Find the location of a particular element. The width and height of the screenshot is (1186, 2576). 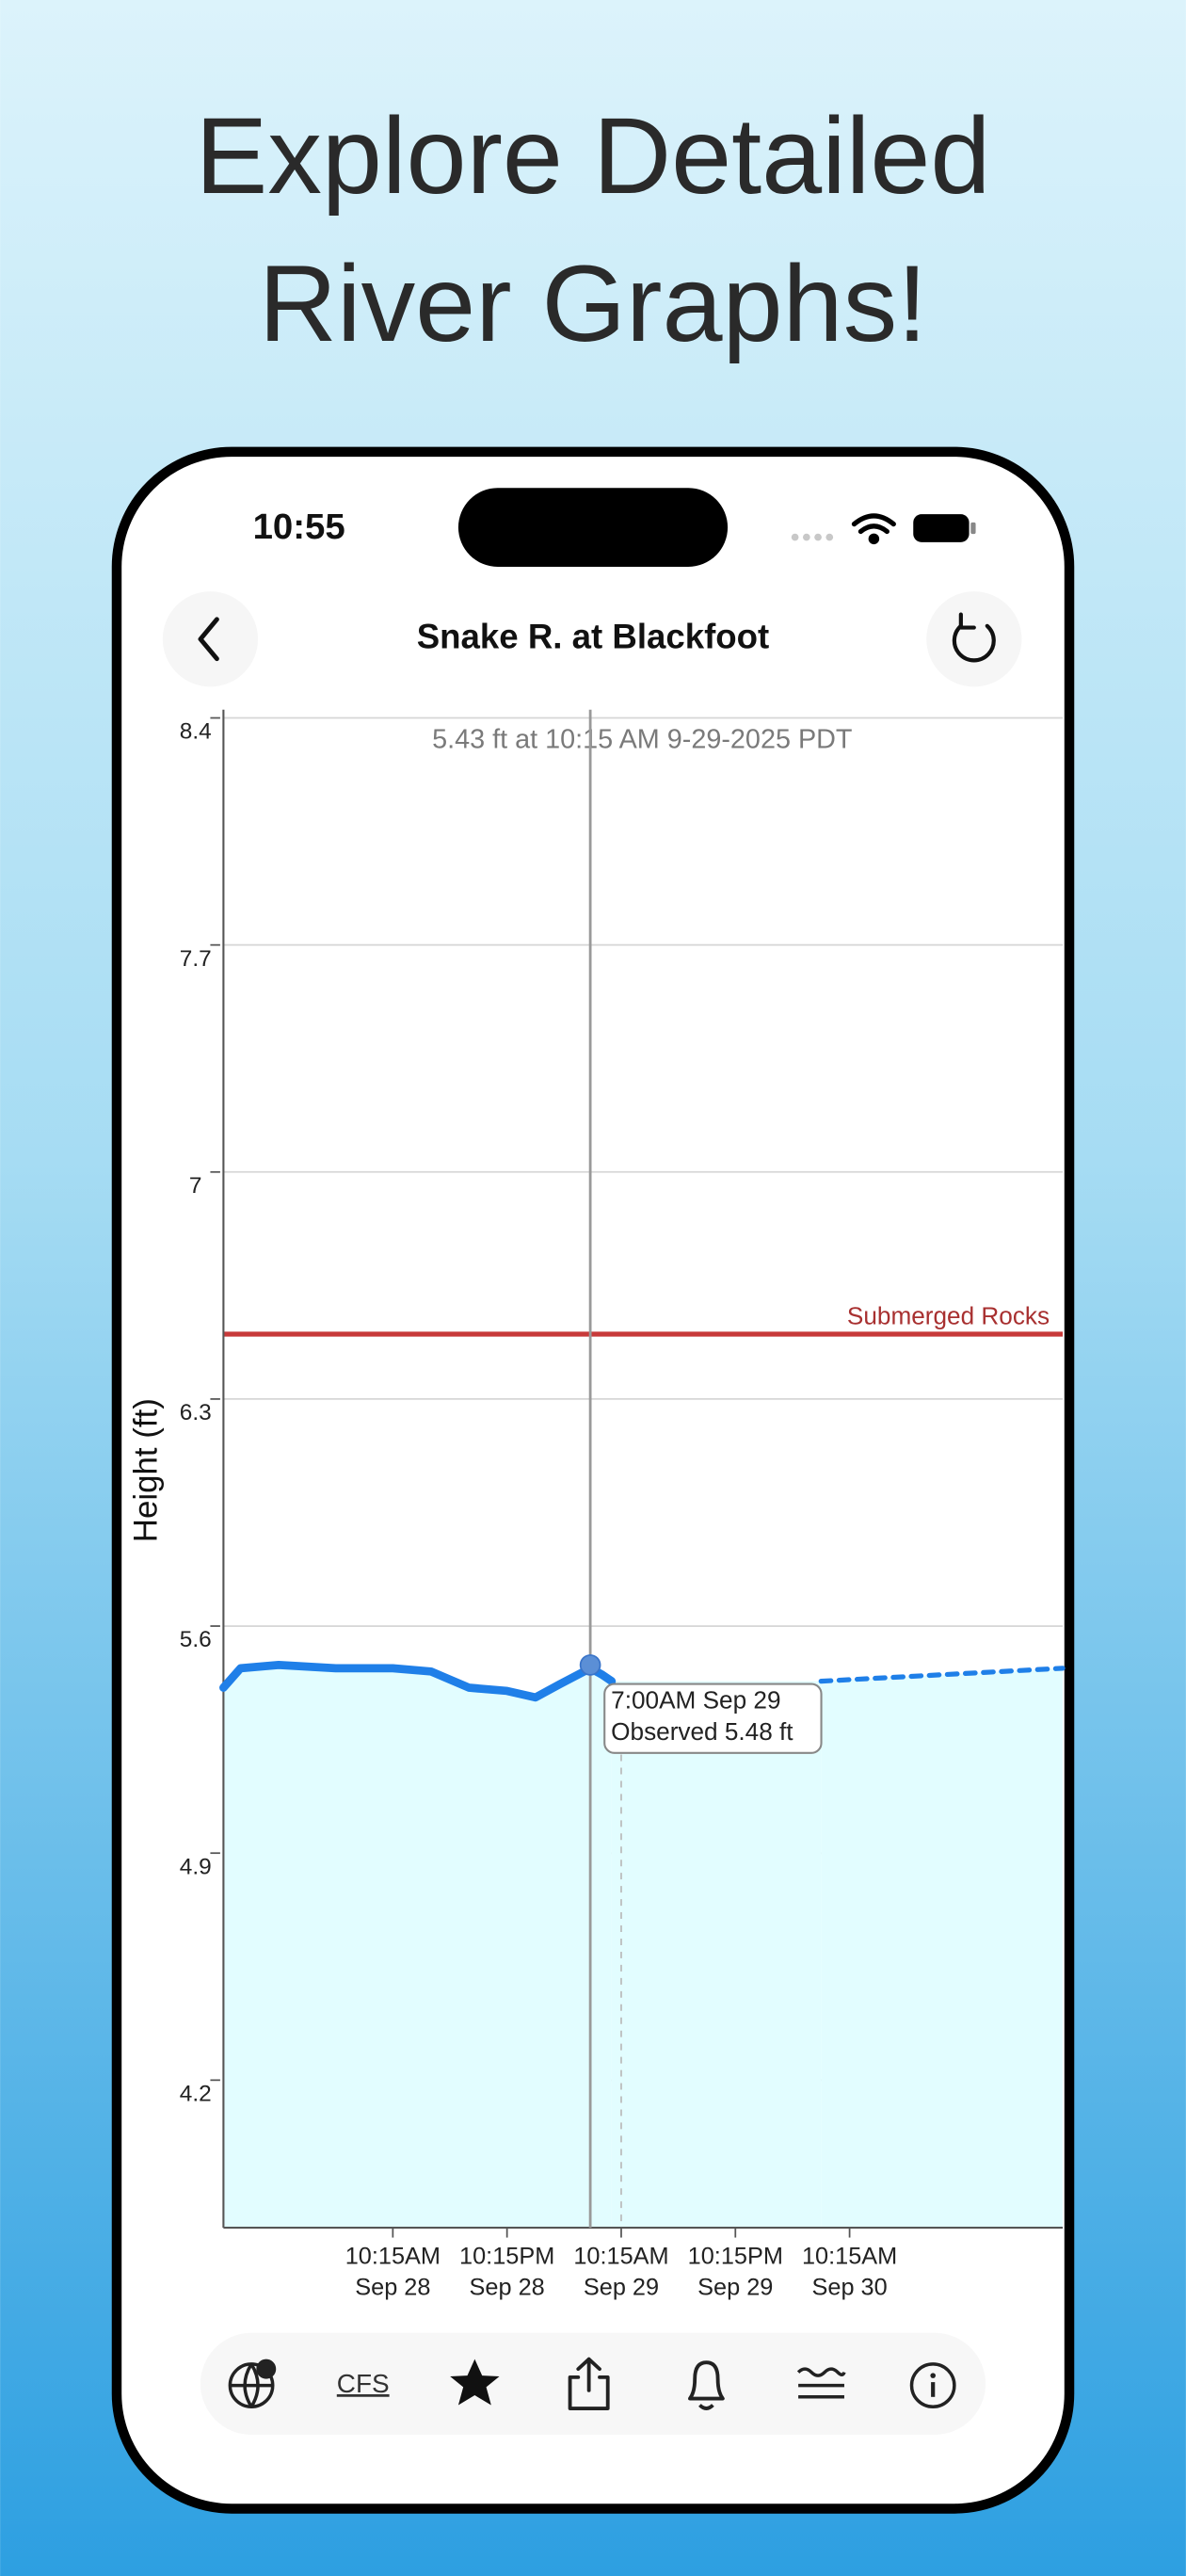

tooltip-line: 7:00AM Sep 29 is located at coordinates (695, 1700).